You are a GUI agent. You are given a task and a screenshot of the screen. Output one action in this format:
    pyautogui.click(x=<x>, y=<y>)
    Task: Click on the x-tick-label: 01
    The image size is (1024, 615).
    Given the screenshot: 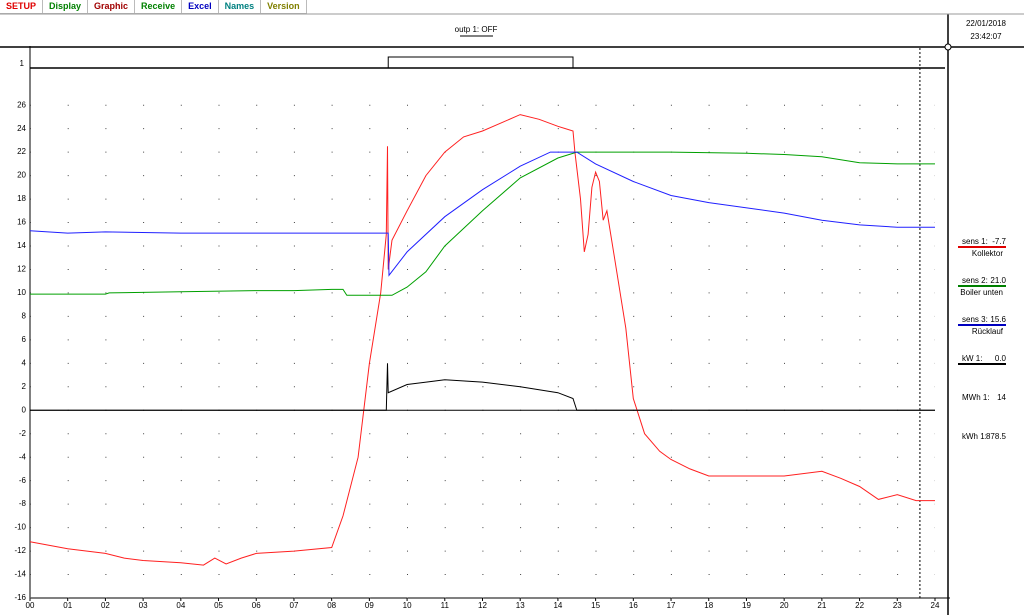 What is the action you would take?
    pyautogui.click(x=67, y=605)
    